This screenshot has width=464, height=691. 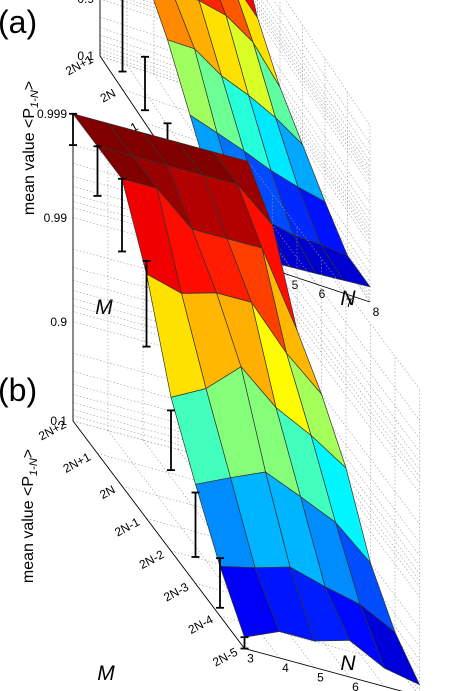 What do you see at coordinates (77, 463) in the screenshot?
I see `y-tick-label: 2N+1` at bounding box center [77, 463].